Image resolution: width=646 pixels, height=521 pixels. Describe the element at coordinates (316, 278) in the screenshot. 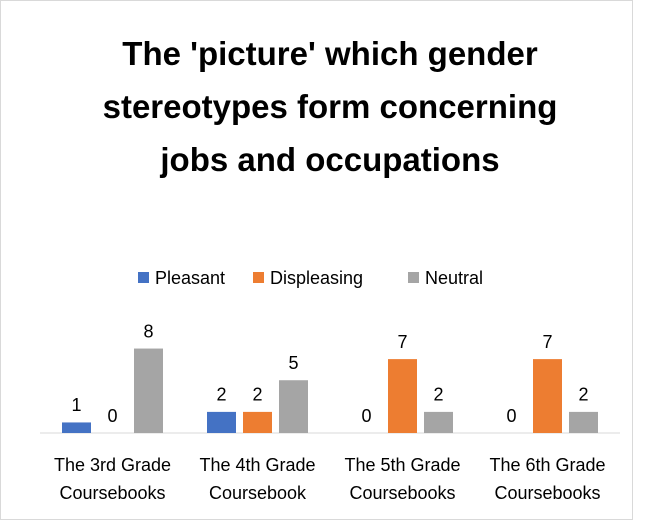

I see `legend-label: Displeasing` at that location.